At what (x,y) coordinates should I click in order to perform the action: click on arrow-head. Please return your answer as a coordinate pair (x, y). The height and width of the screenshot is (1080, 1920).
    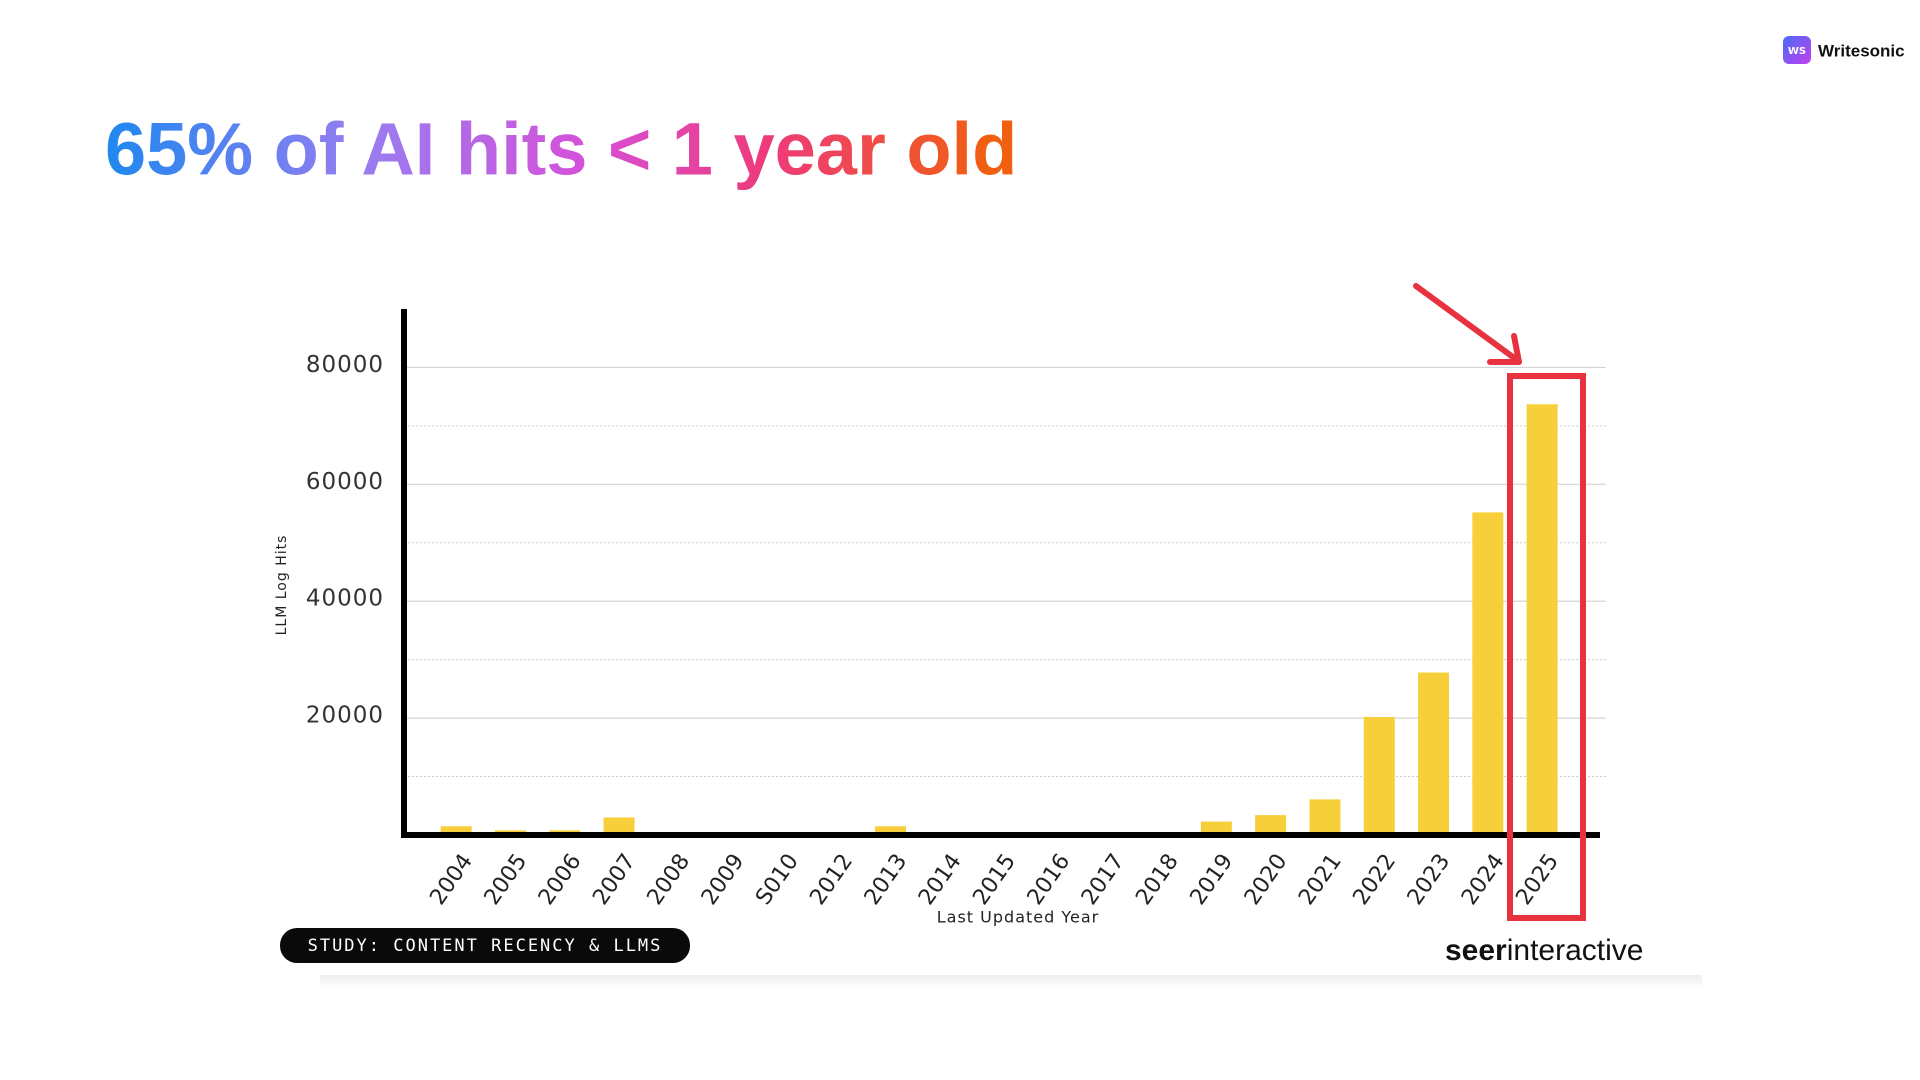
    Looking at the image, I should click on (1504, 349).